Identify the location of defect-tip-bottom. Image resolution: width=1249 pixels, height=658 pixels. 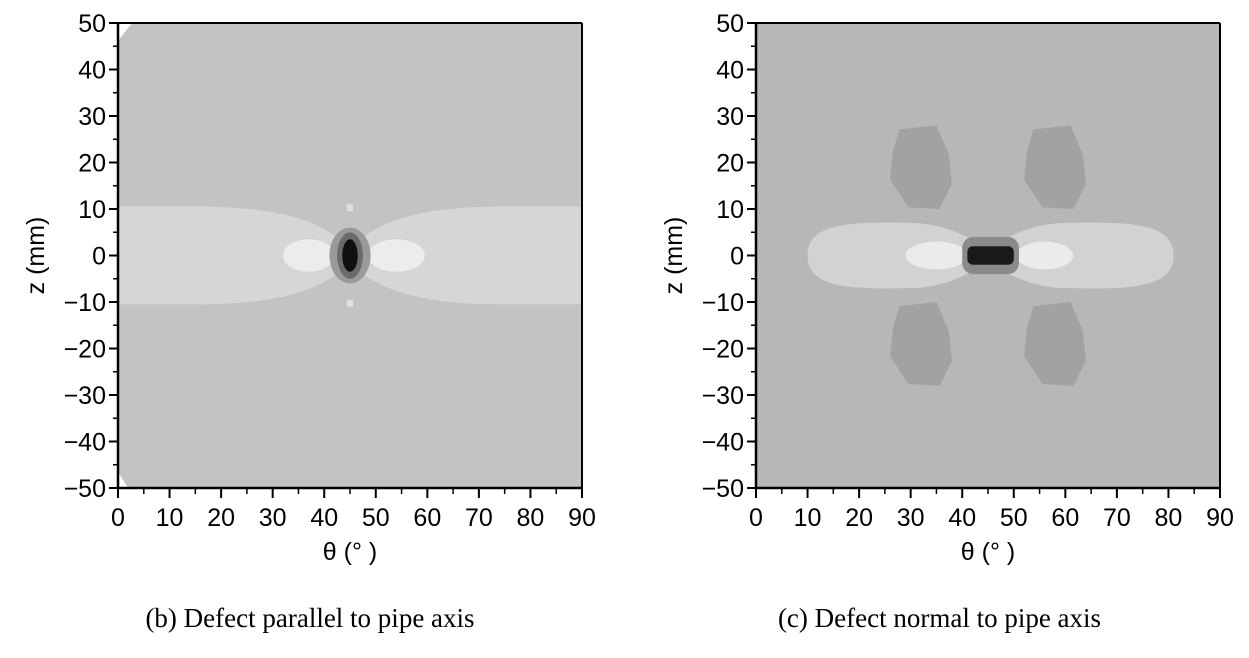
(350, 303).